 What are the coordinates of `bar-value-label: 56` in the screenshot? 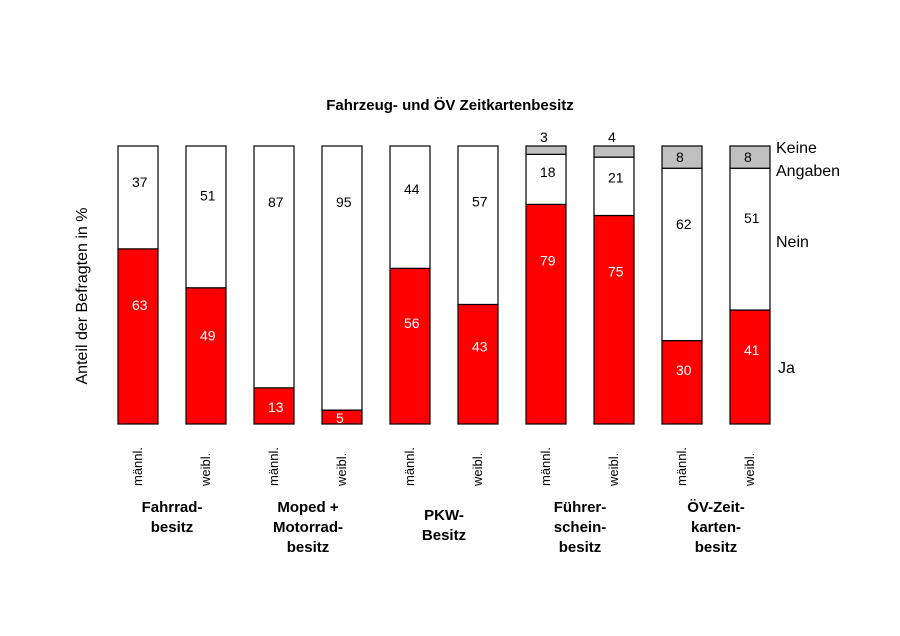 It's located at (412, 323).